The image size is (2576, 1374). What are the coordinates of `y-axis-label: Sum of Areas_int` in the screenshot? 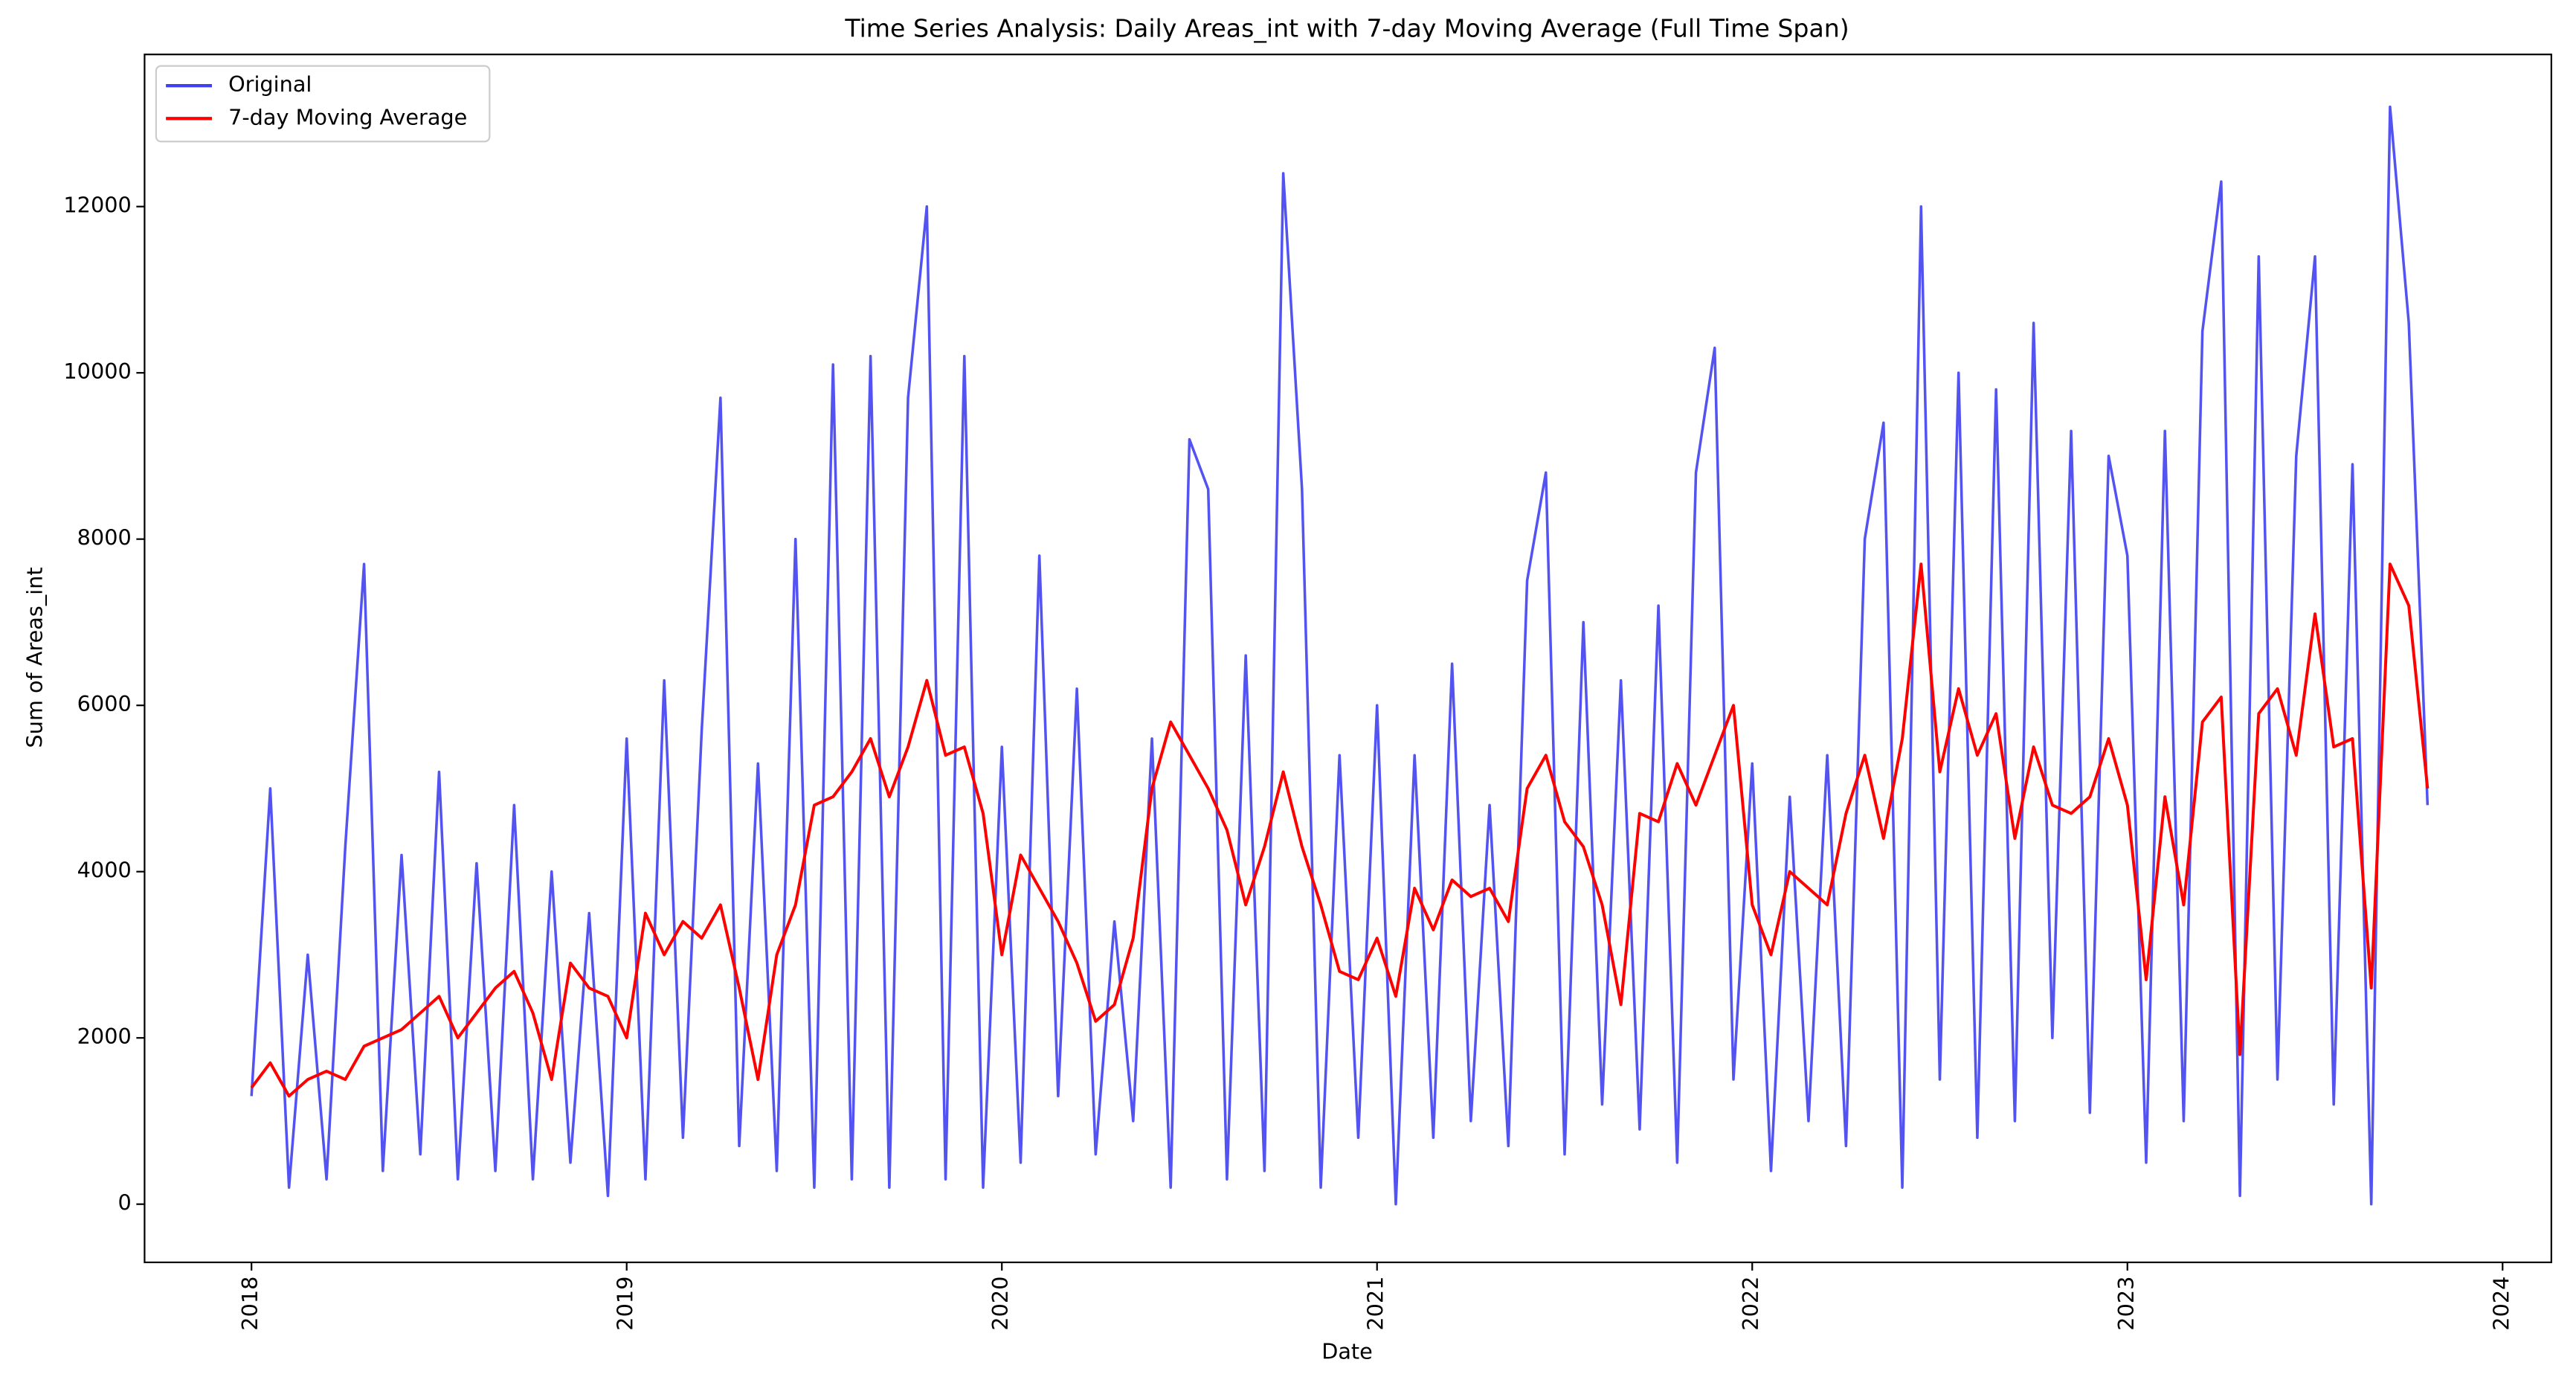 It's located at (35, 657).